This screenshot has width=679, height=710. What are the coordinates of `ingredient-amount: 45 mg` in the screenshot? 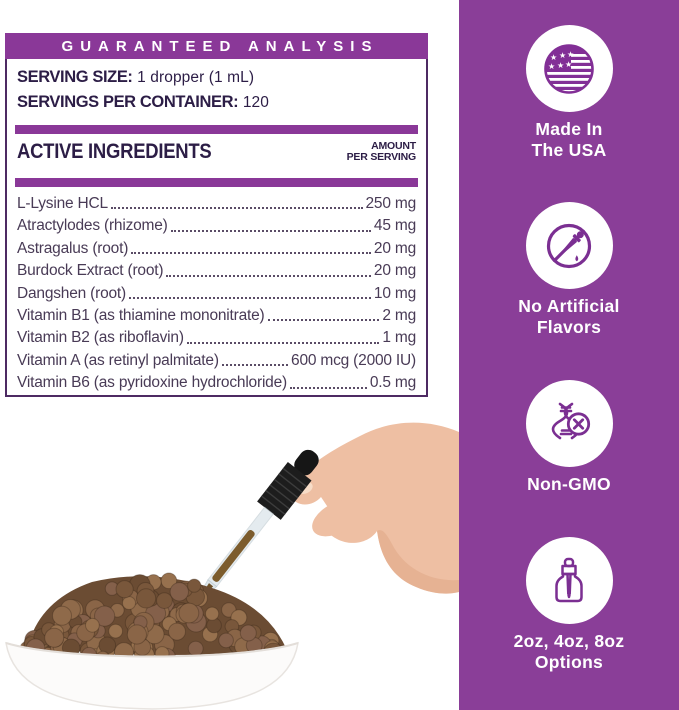 It's located at (394, 226).